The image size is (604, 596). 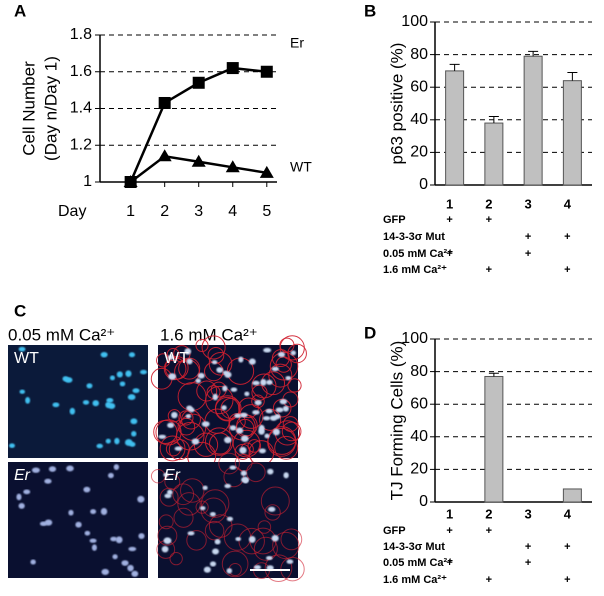 I want to click on x-tick-label: 2, so click(x=164, y=211).